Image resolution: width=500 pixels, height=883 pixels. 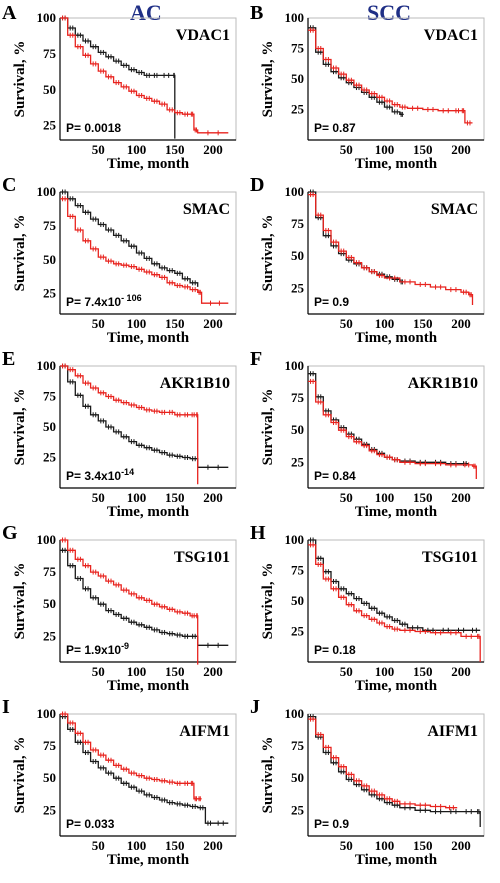 I want to click on gene-label: AKR1B10, so click(x=443, y=383).